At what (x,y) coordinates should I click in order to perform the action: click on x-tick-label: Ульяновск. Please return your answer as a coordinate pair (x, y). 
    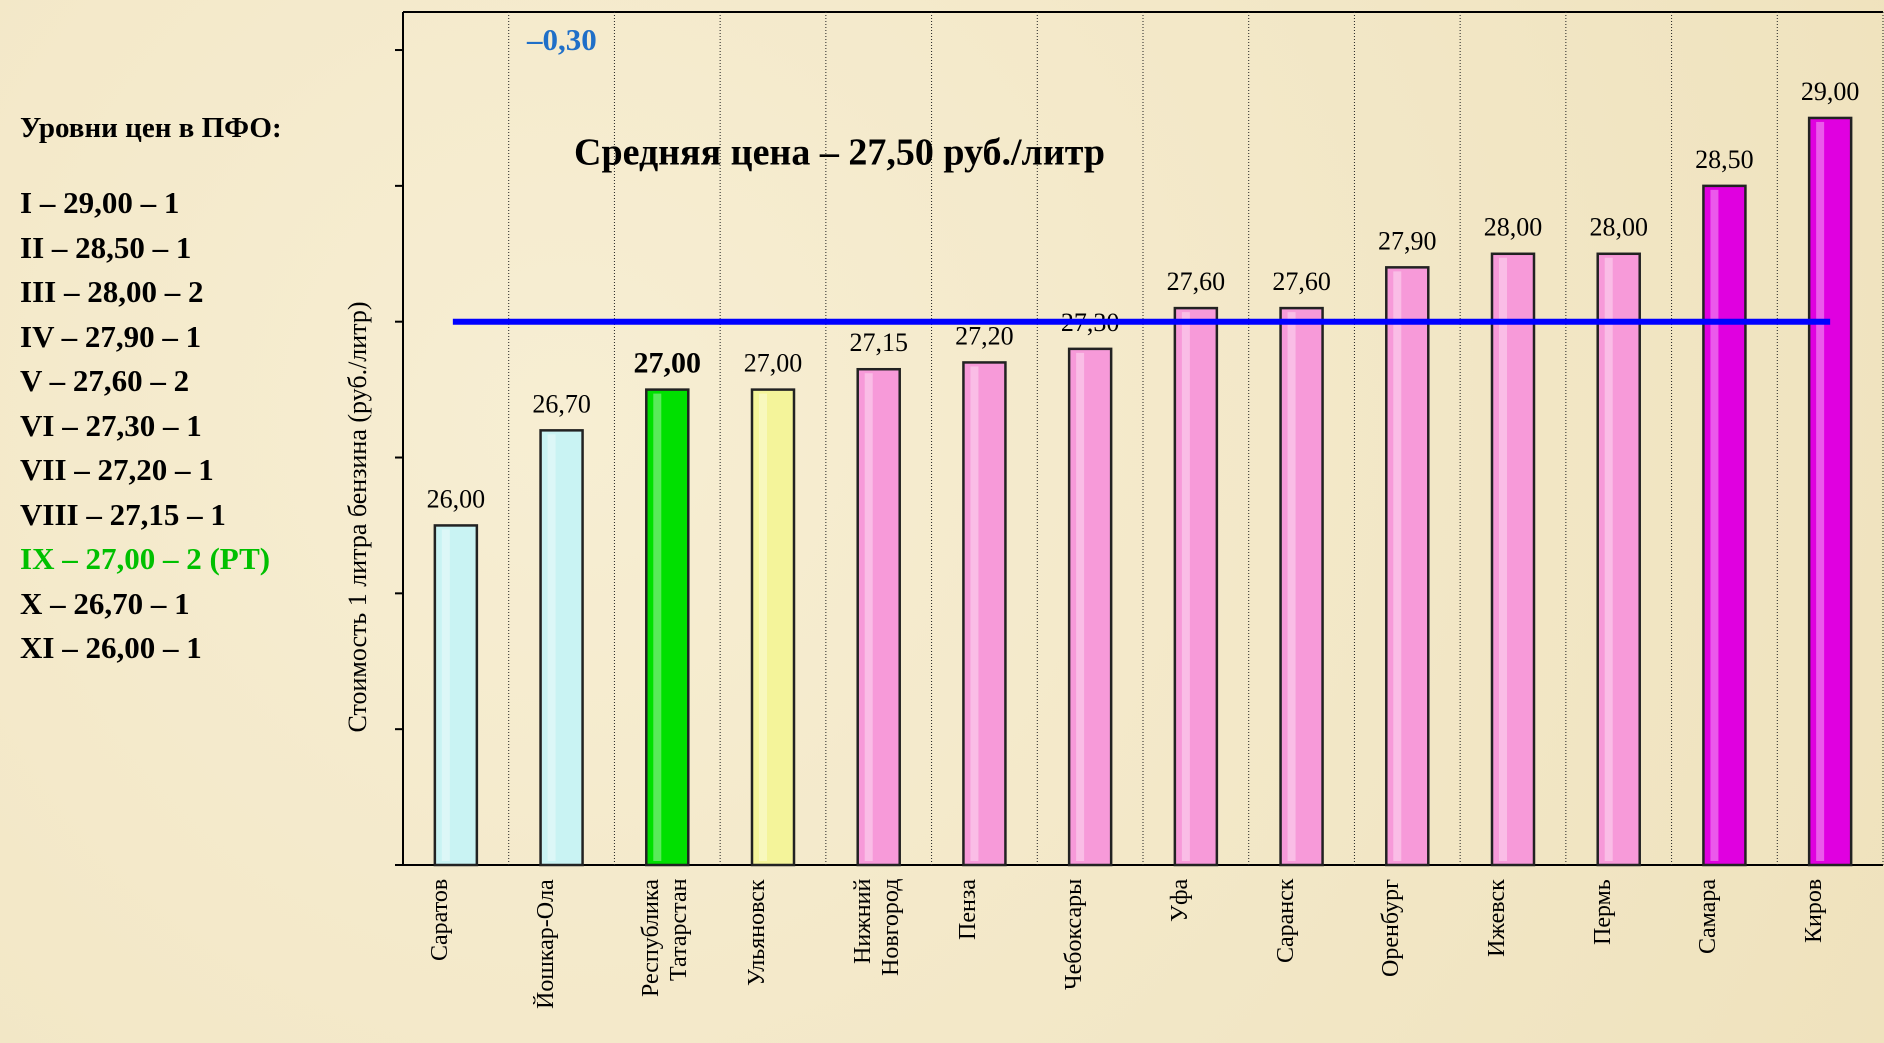
    Looking at the image, I should click on (757, 932).